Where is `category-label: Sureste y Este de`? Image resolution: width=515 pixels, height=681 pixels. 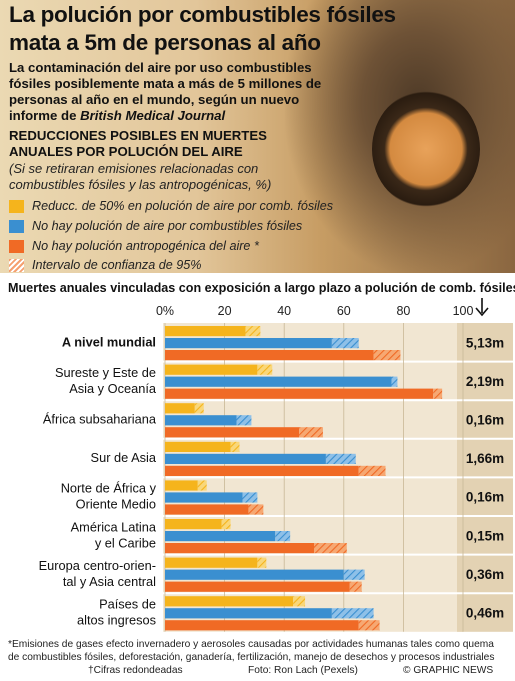 category-label: Sureste y Este de is located at coordinates (105, 372).